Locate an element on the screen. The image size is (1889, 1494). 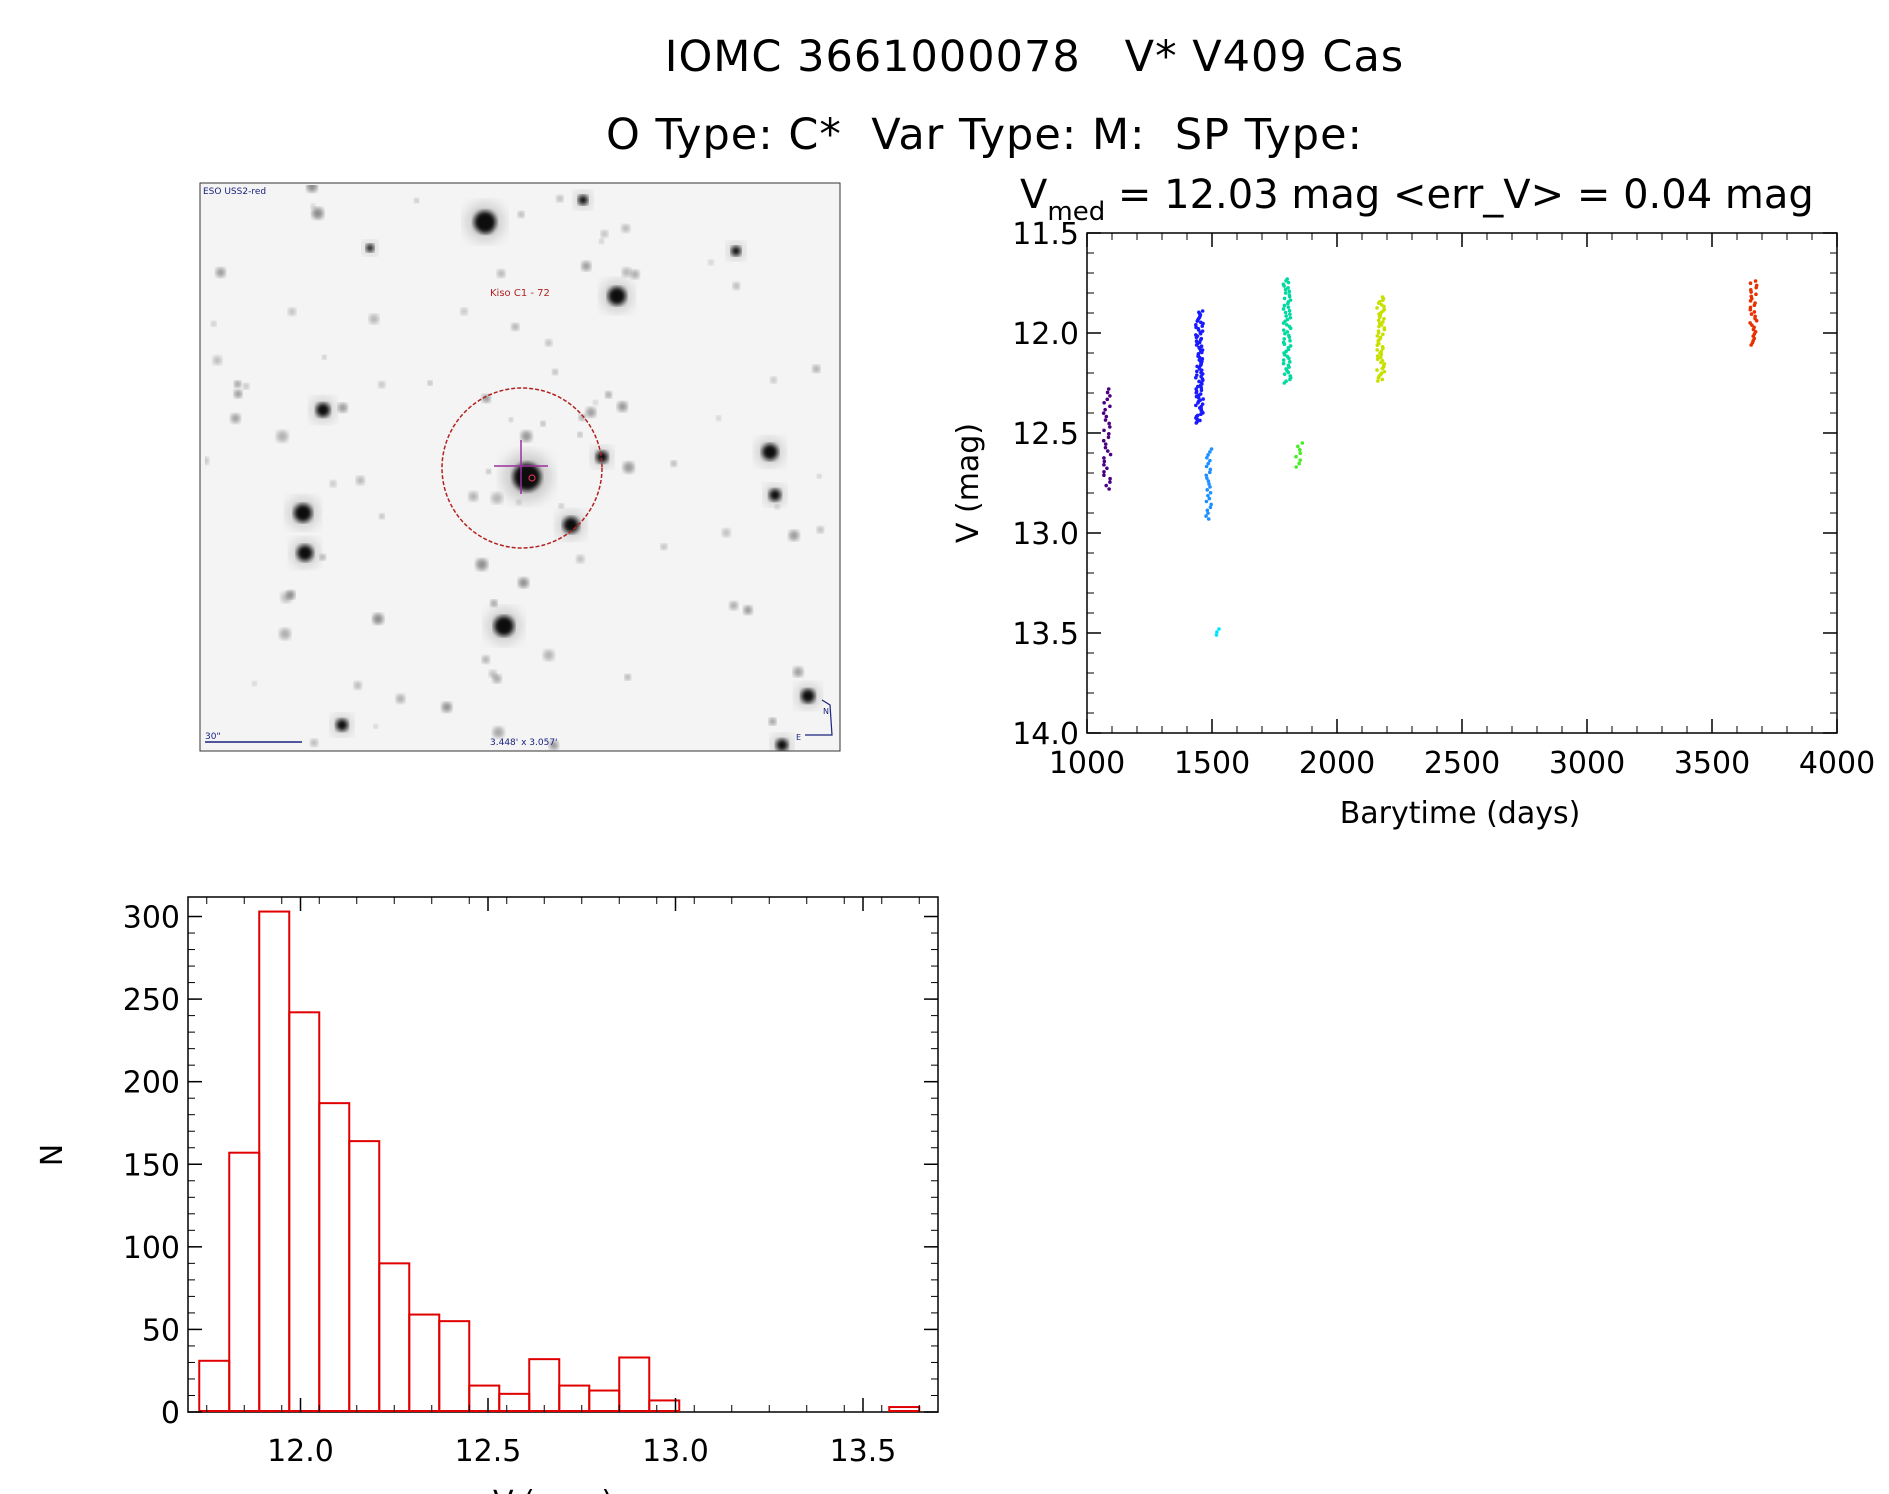
light-curve-xlabel: Barytime (days) is located at coordinates (1460, 813).